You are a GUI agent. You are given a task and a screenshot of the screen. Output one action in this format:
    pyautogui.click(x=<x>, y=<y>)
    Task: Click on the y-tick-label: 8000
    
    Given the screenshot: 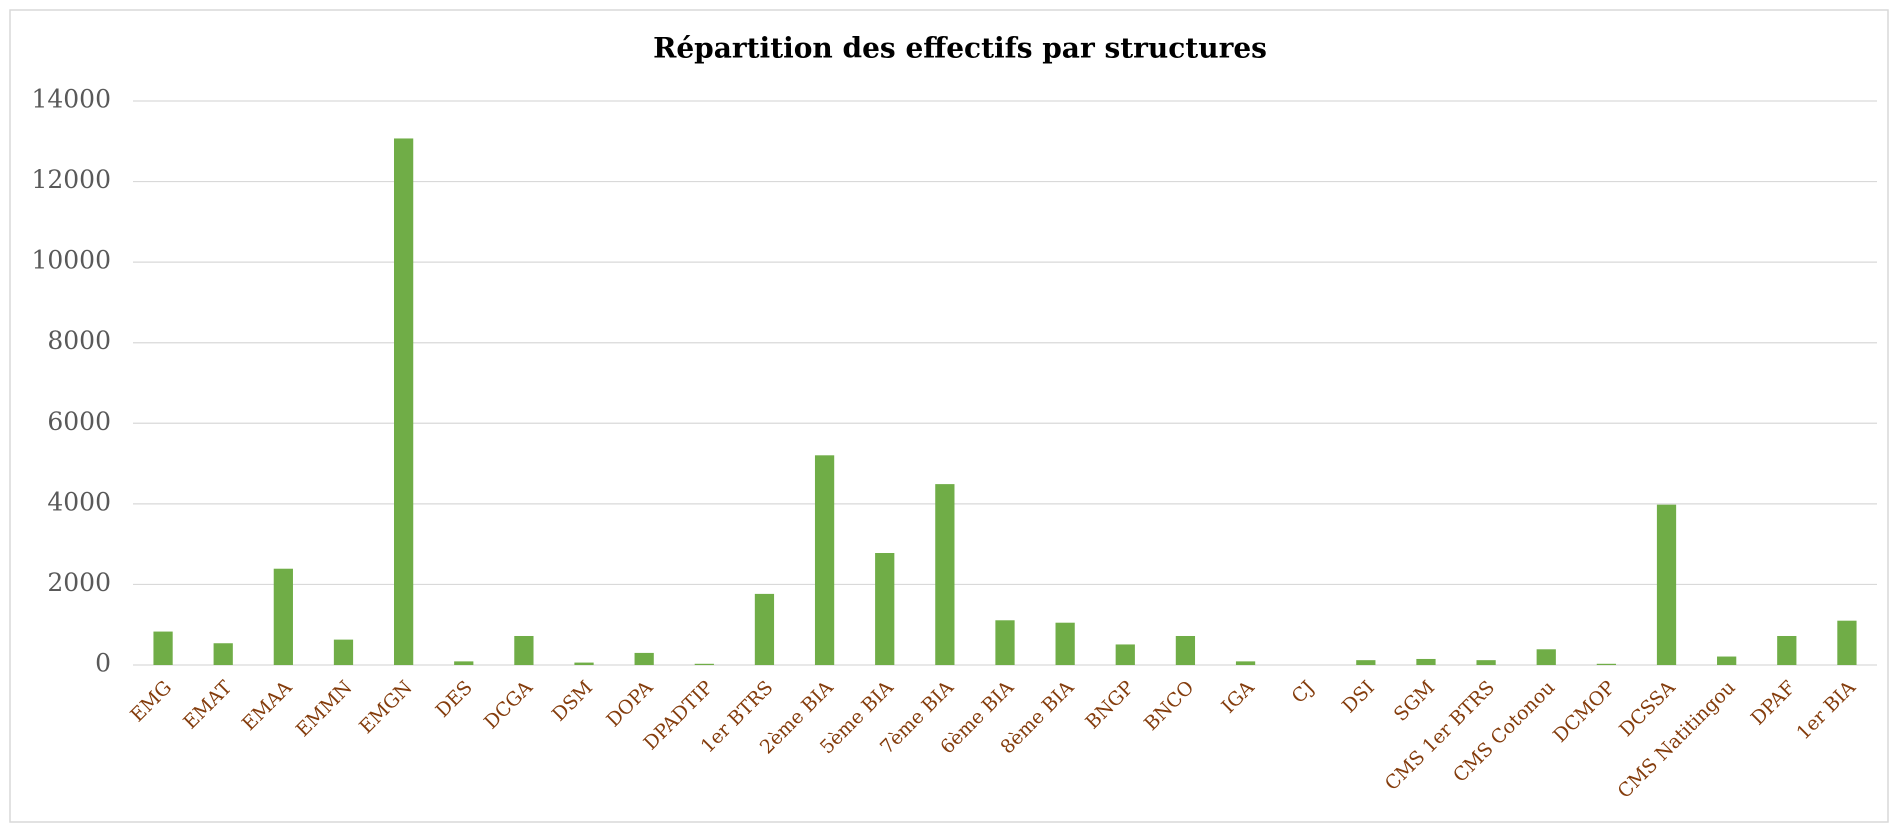 What is the action you would take?
    pyautogui.click(x=79, y=340)
    